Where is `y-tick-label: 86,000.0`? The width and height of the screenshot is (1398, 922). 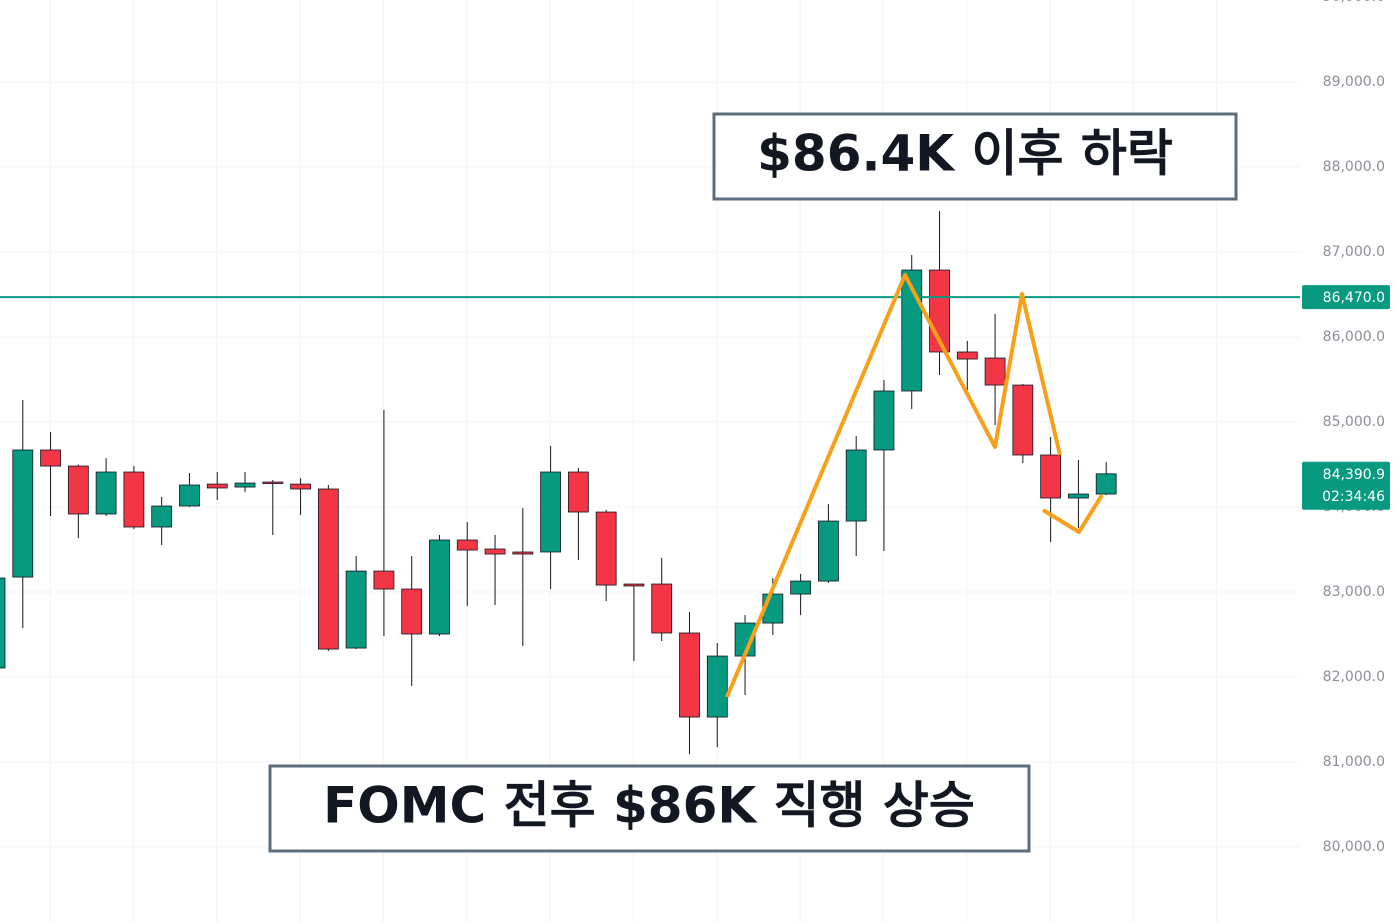
y-tick-label: 86,000.0 is located at coordinates (1354, 337).